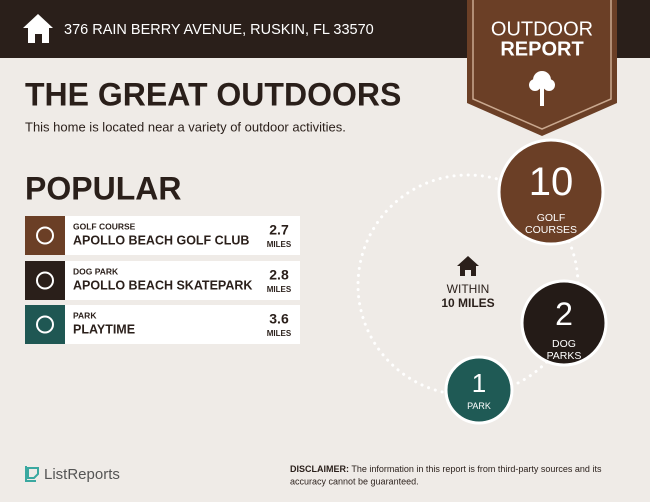  Describe the element at coordinates (551, 218) in the screenshot. I see `count-label: GOLF` at that location.